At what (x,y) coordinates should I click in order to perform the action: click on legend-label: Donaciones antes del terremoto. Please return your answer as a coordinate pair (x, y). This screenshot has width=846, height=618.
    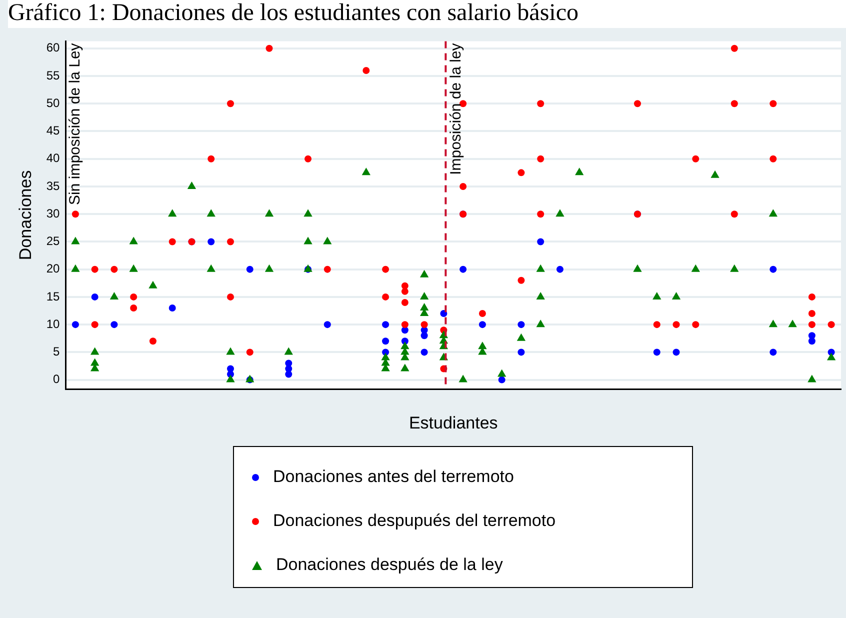
    Looking at the image, I should click on (393, 477).